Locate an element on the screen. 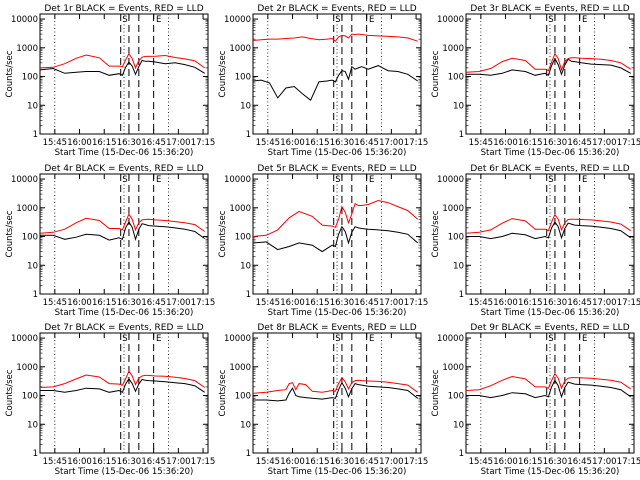 Image resolution: width=640 pixels, height=480 pixels. panel-title: Det 2r BLACK = Events, RED = LLD is located at coordinates (336, 9).